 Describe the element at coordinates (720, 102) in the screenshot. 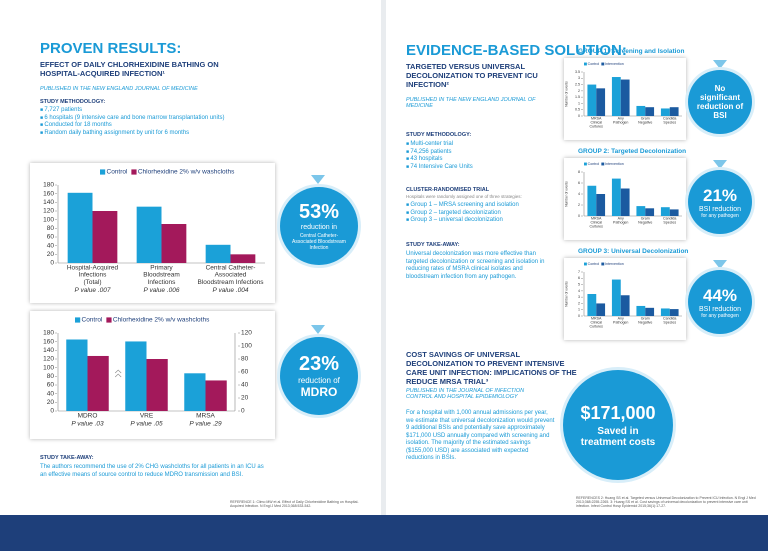

I see `callout: No significant reduction of BSI` at that location.